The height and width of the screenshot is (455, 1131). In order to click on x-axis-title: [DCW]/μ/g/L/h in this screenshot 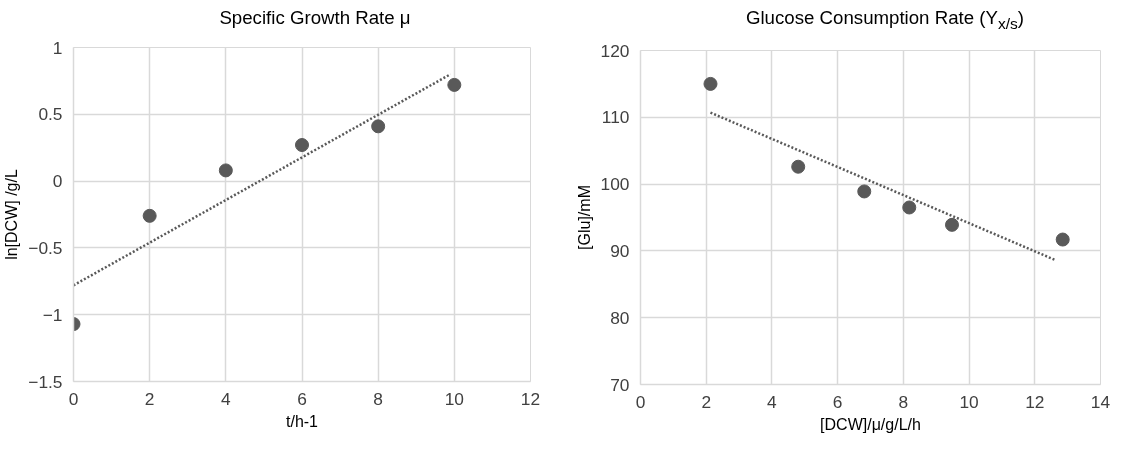, I will do `click(870, 424)`.